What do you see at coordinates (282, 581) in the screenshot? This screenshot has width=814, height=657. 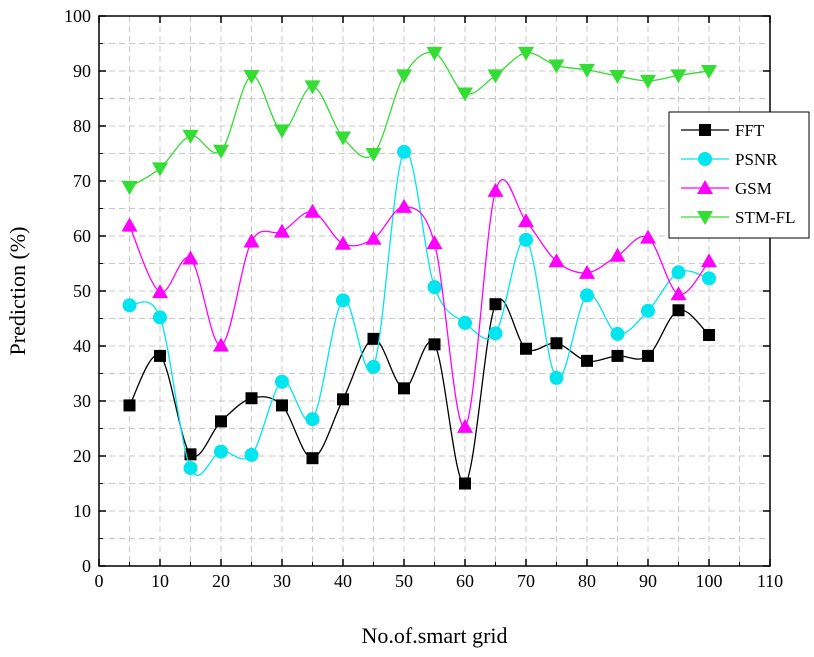 I see `x-tick-label: 30` at bounding box center [282, 581].